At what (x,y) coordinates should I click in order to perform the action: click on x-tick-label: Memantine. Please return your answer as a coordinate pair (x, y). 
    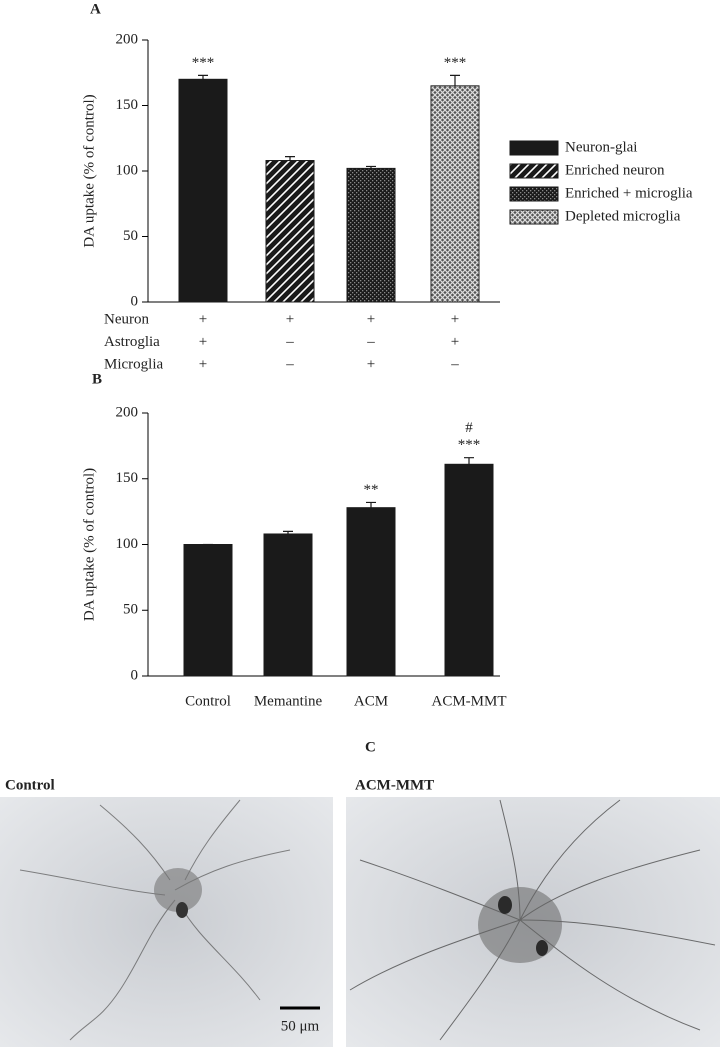
    Looking at the image, I should click on (288, 701).